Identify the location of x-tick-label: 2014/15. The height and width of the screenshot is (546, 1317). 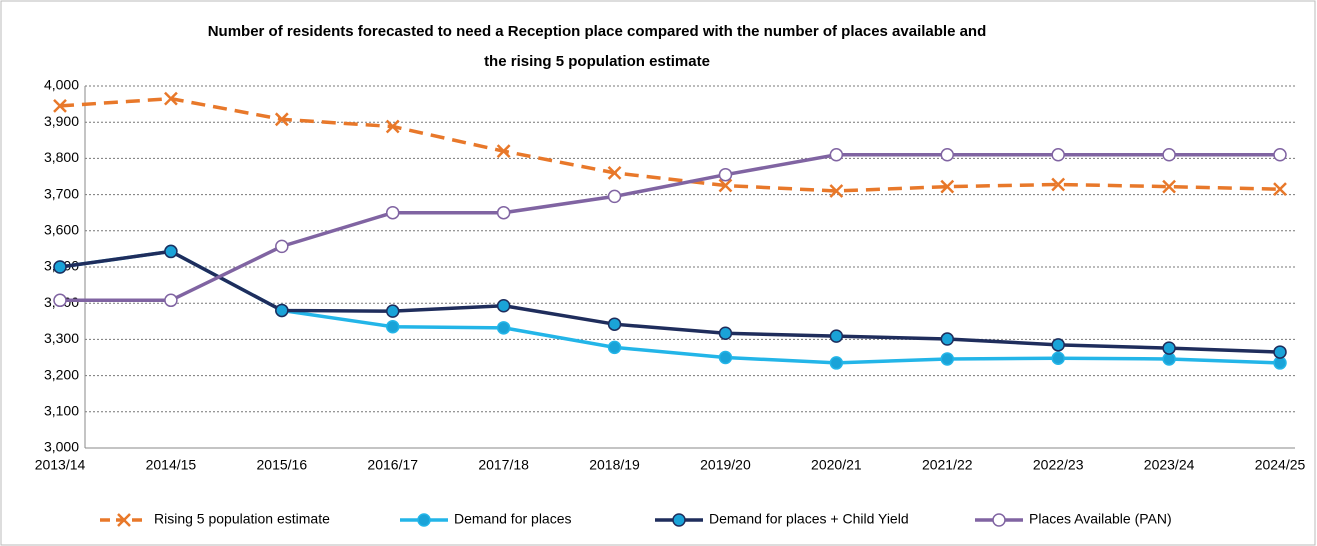
(171, 465).